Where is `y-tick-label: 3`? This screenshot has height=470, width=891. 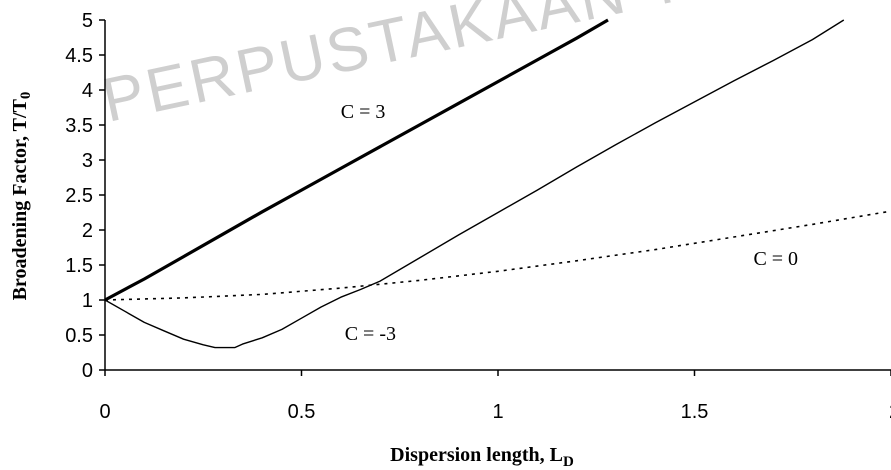
y-tick-label: 3 is located at coordinates (87, 161).